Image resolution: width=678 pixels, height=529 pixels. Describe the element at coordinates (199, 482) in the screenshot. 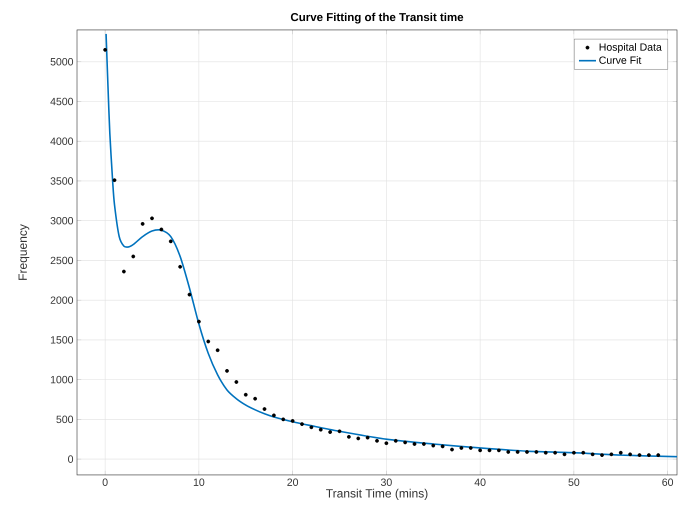

I see `x-tick-label: 10` at that location.